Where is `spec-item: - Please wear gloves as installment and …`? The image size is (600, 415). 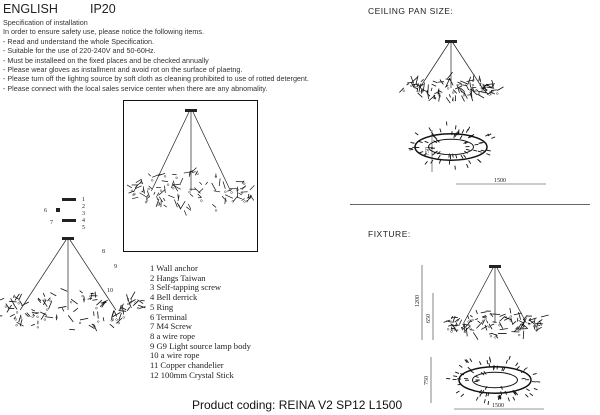 spec-item: - Please wear gloves as installment and … is located at coordinates (156, 69).